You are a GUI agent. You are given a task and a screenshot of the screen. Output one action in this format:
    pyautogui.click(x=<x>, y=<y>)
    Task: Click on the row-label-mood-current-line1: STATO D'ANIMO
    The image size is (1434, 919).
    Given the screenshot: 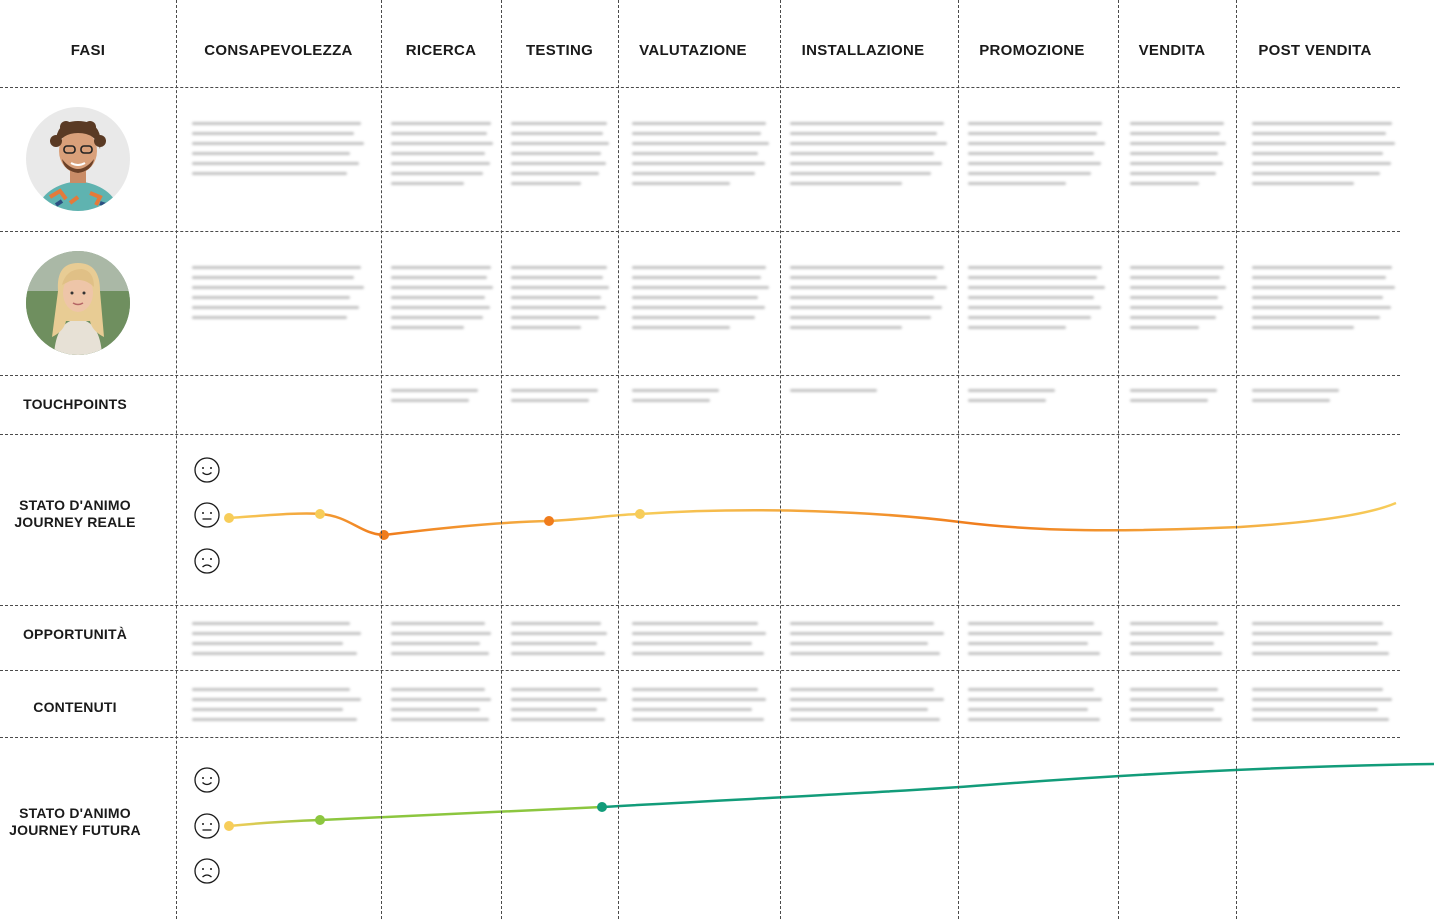 What is the action you would take?
    pyautogui.click(x=75, y=505)
    